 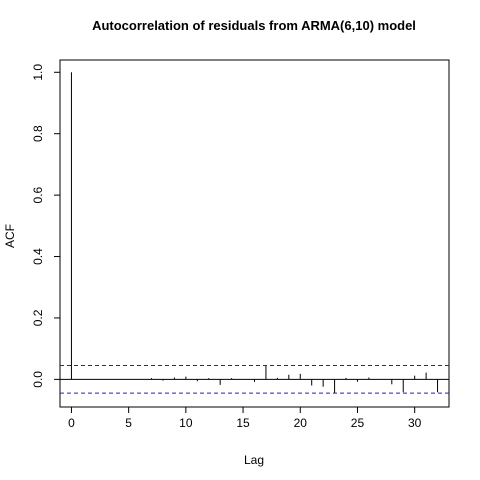 What do you see at coordinates (38, 317) in the screenshot?
I see `y-tick-label-1: 0.2` at bounding box center [38, 317].